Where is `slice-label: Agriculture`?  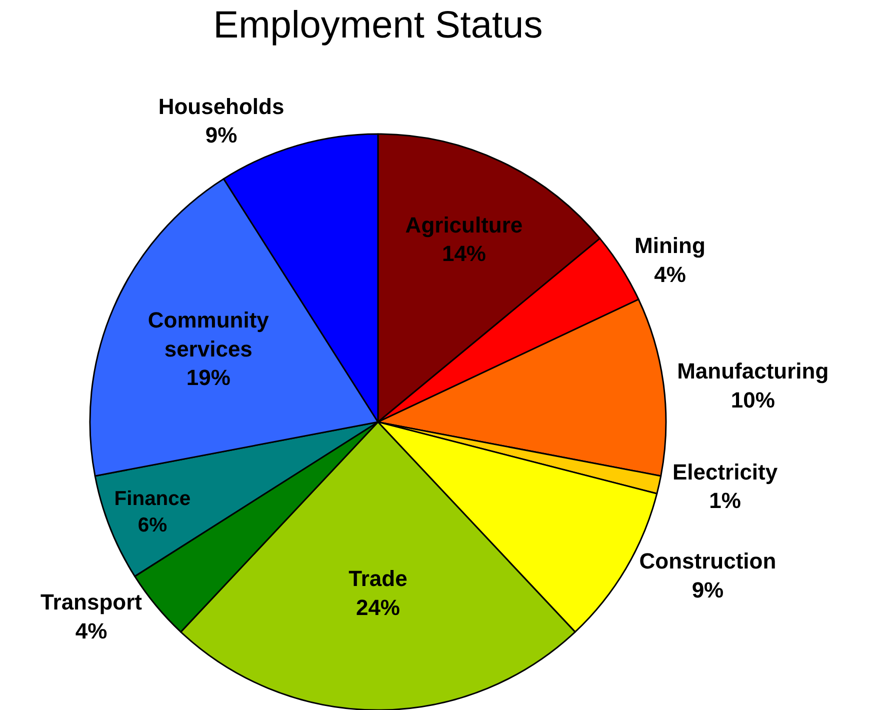 slice-label: Agriculture is located at coordinates (464, 225).